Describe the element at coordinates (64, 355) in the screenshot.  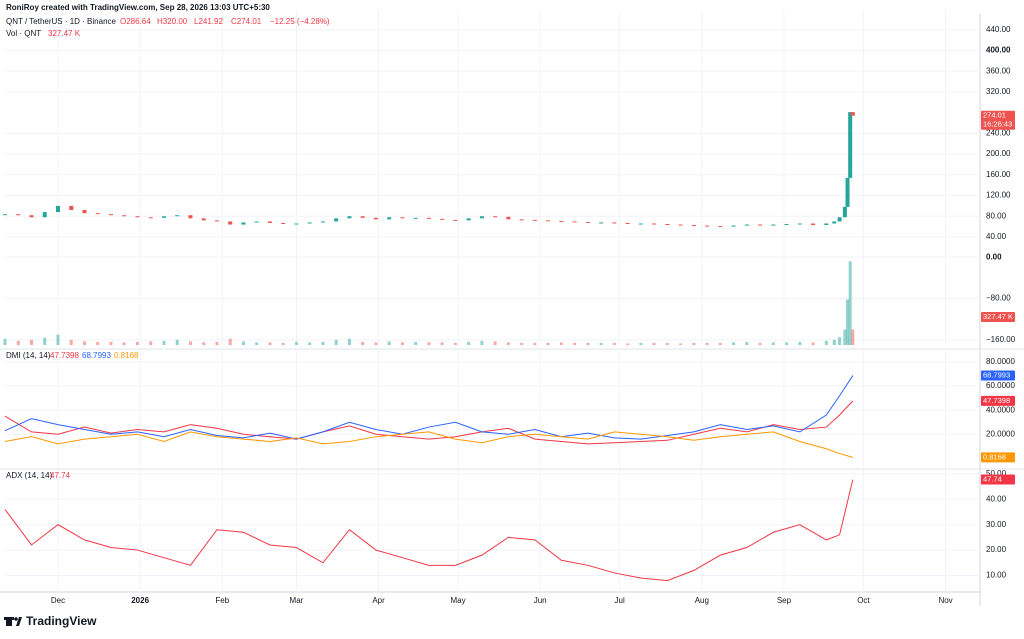
I see `legend-value: 47.7398` at that location.